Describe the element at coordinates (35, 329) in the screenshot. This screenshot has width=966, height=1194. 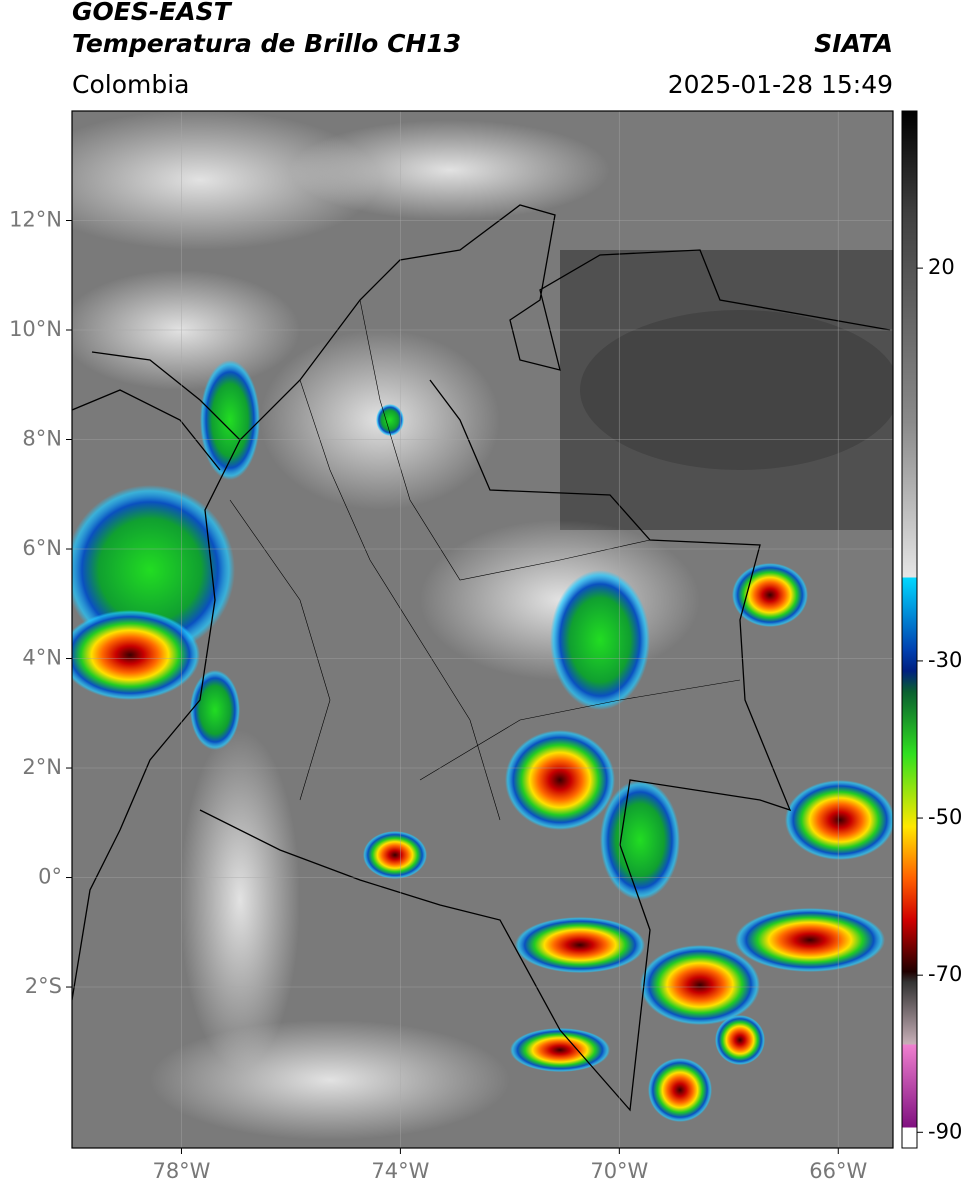
I see `y-tick-label: 10°N` at that location.